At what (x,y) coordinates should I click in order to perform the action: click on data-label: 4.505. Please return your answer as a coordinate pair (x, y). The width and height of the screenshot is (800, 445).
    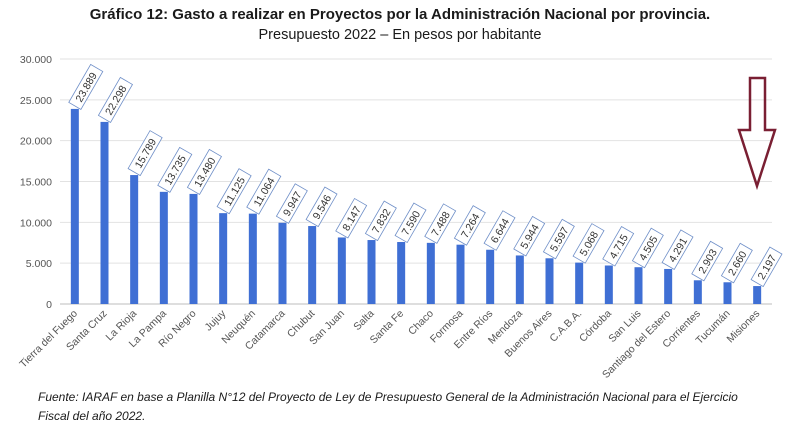
    Looking at the image, I should click on (647, 248).